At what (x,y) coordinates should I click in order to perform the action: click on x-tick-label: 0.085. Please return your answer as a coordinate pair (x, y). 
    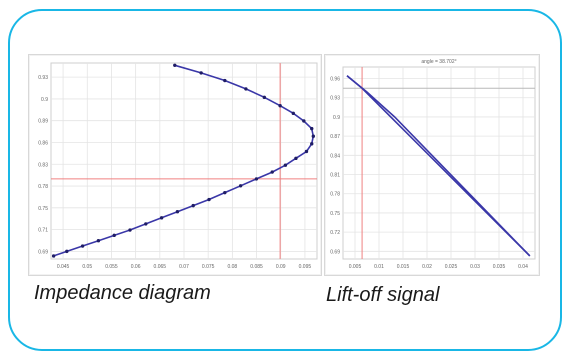
    Looking at the image, I should click on (256, 267).